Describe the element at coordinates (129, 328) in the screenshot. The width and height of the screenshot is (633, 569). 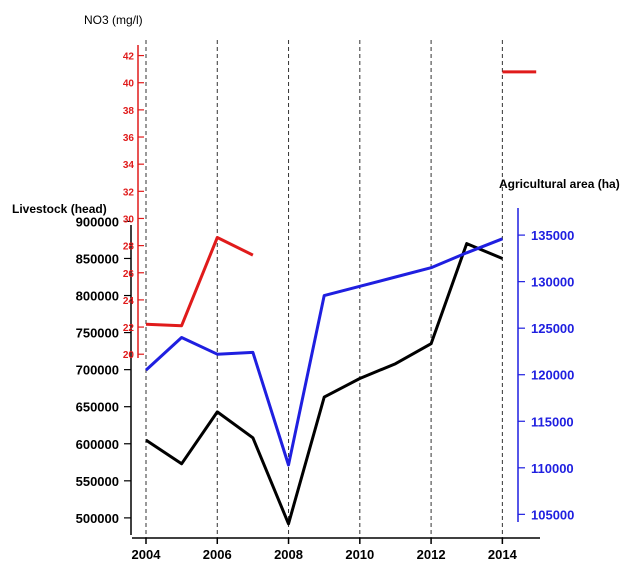
I see `no3-tick-label-22: 22` at that location.